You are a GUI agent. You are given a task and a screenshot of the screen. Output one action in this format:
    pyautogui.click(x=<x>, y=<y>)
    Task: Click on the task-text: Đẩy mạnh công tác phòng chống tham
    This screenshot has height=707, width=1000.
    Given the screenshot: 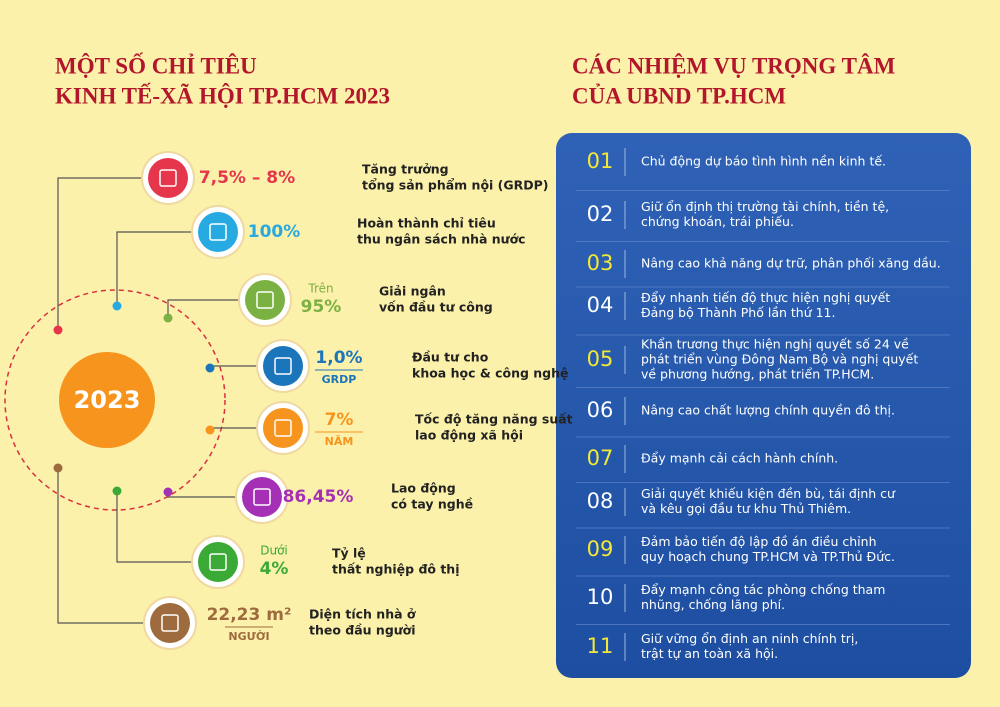 What is the action you would take?
    pyautogui.click(x=763, y=589)
    